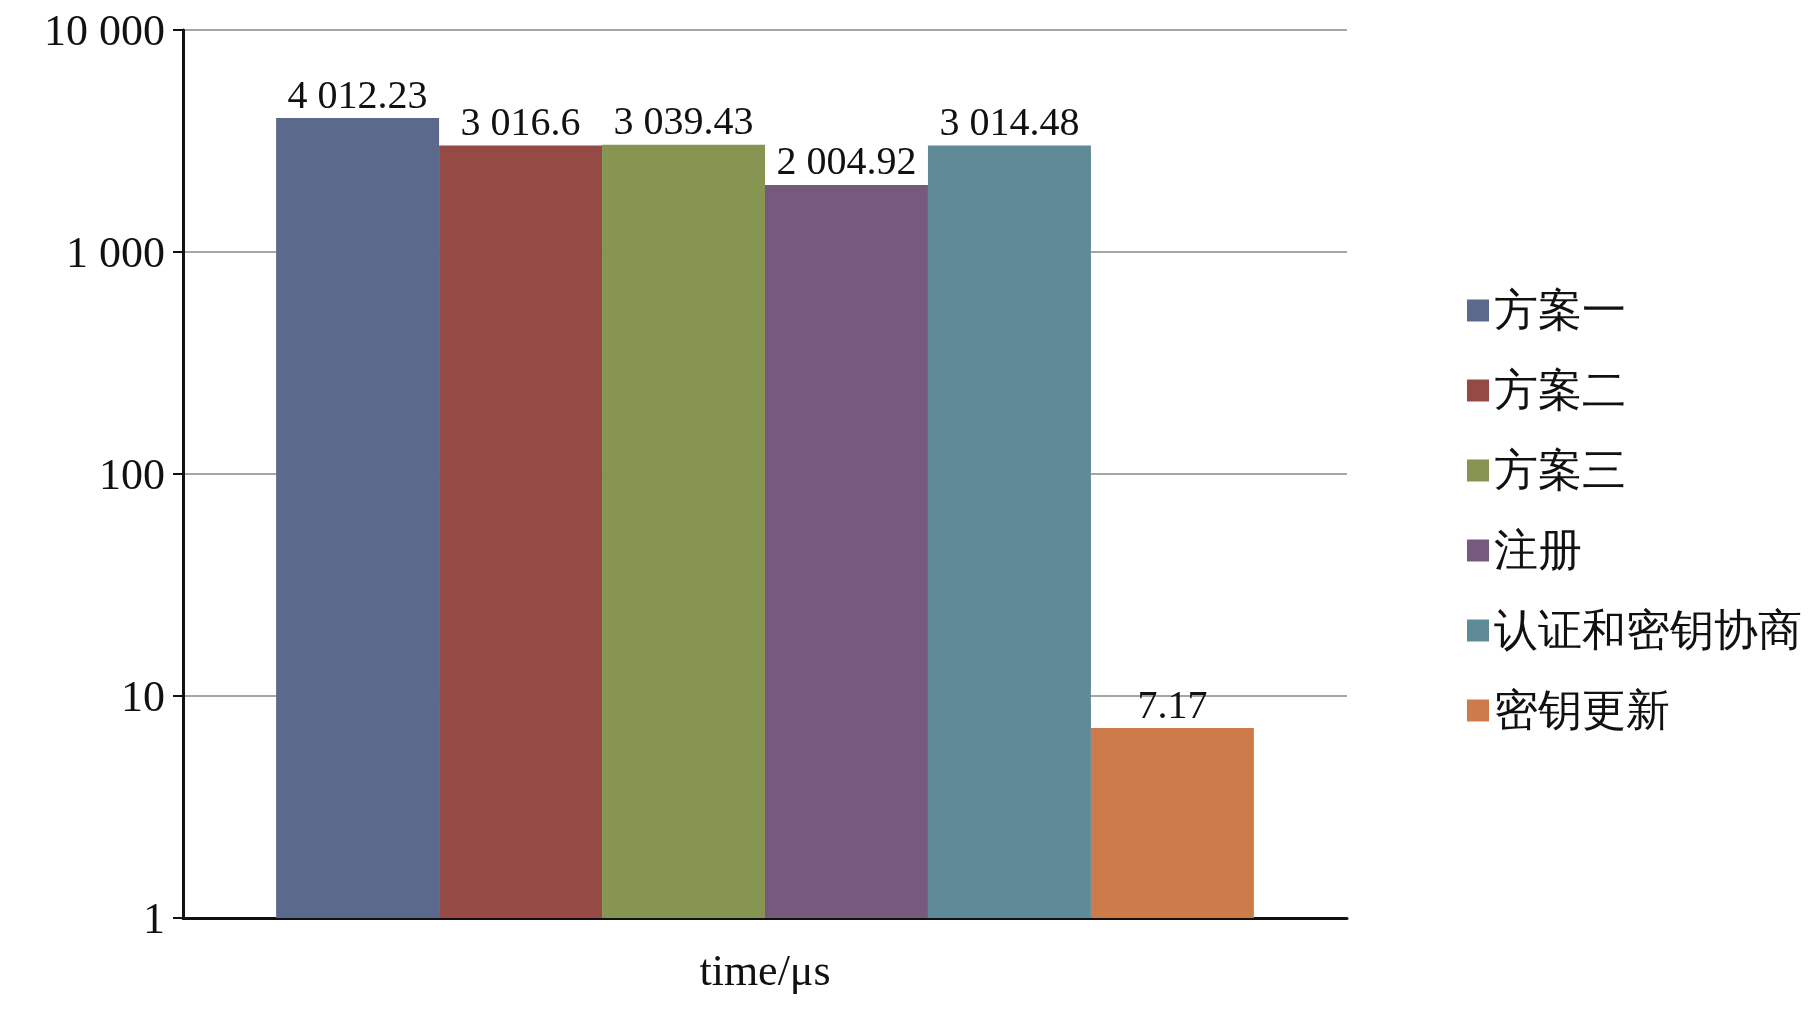 The image size is (1815, 1023). I want to click on legend-label: 方案一, so click(1560, 310).